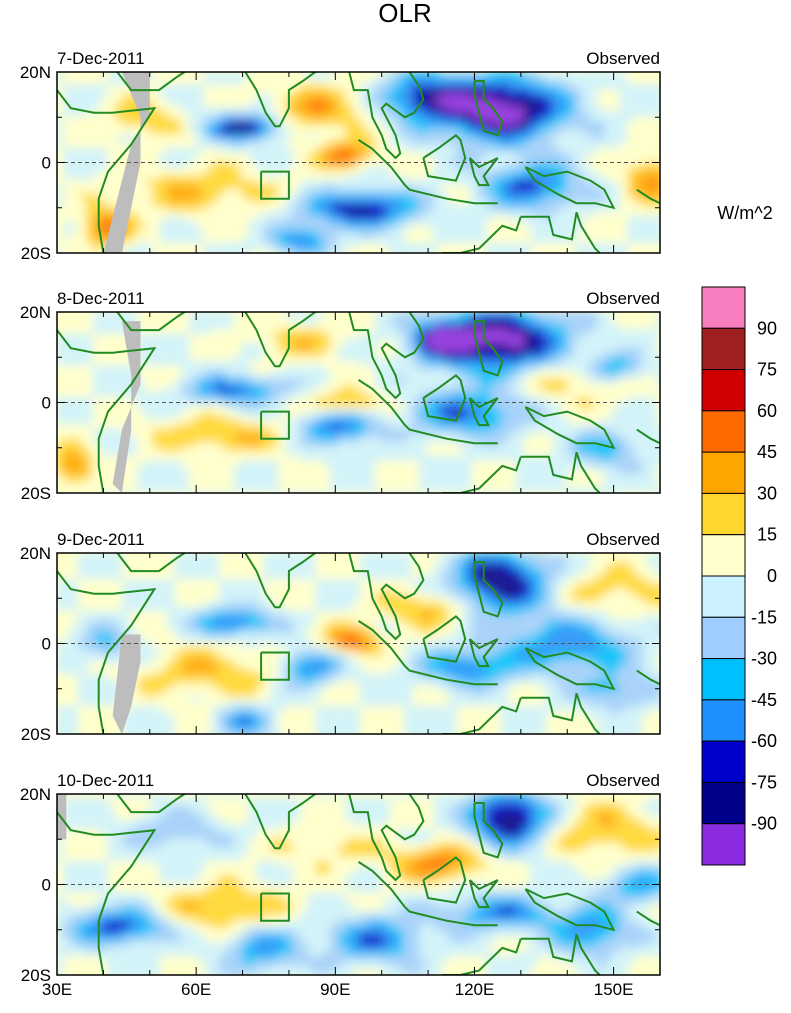 Image resolution: width=791 pixels, height=1013 pixels. I want to click on colorbar-label: -75, so click(764, 782).